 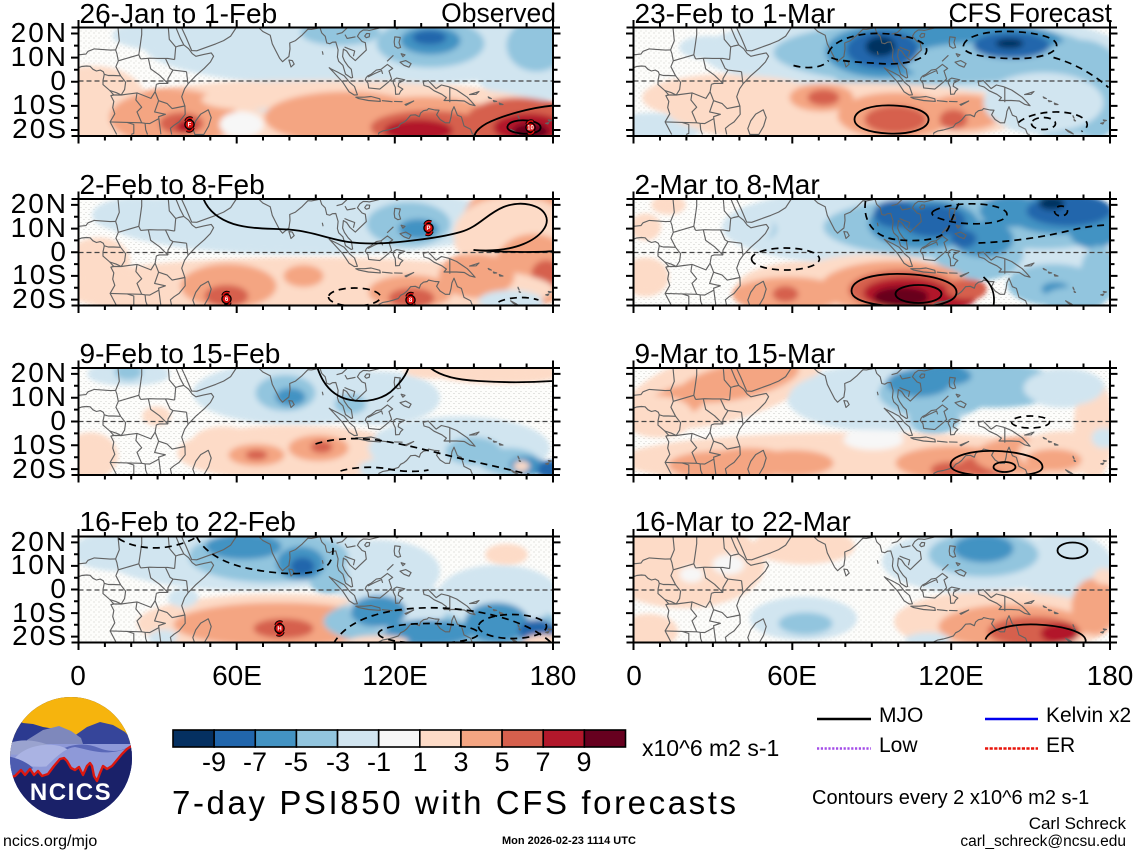 What do you see at coordinates (411, 301) in the screenshot?
I see `svg-text: 8` at bounding box center [411, 301].